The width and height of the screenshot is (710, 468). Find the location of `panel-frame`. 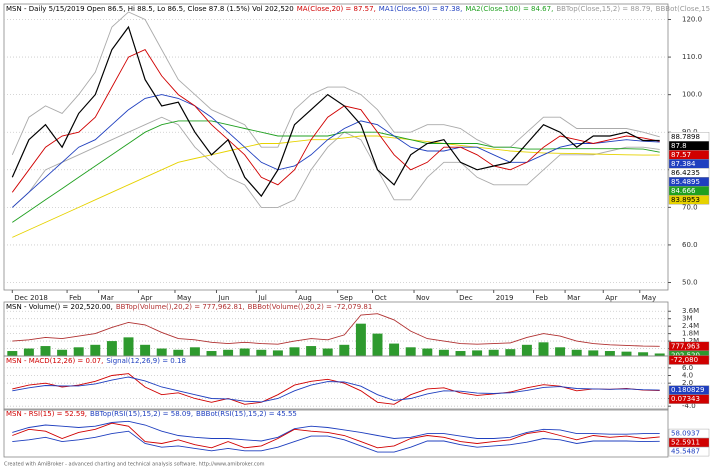

panel-frame is located at coordinates (336, 433).